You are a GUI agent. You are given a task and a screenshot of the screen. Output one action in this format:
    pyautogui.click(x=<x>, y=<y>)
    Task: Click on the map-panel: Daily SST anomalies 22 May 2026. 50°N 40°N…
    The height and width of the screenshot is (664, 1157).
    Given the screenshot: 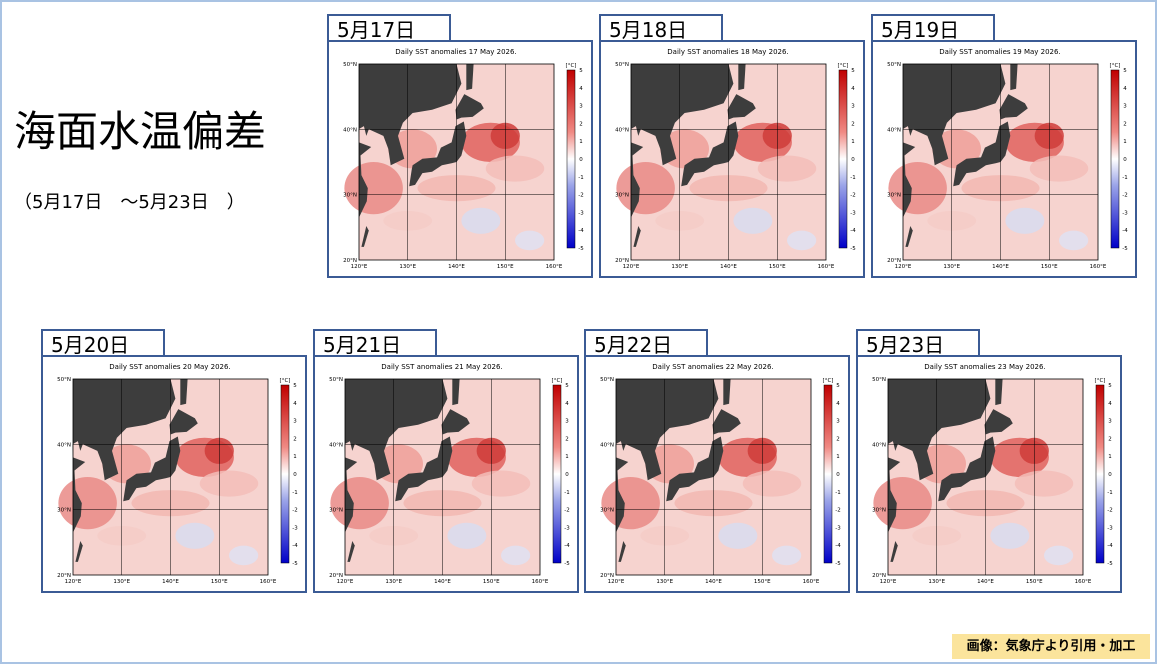 What is the action you would take?
    pyautogui.click(x=717, y=474)
    